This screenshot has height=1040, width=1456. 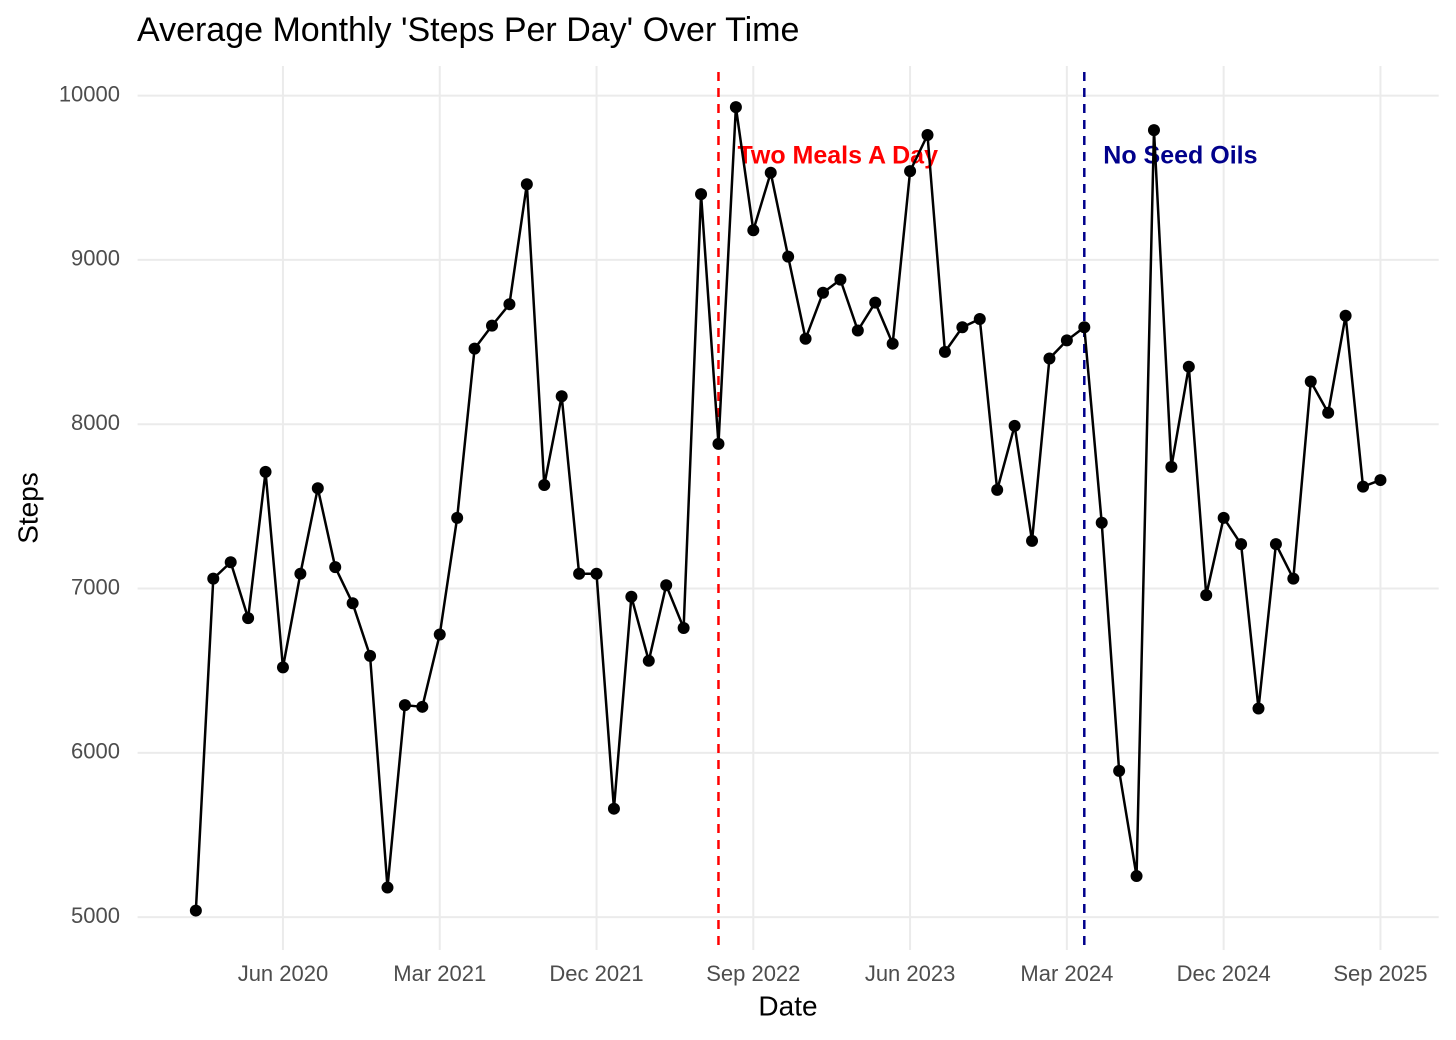 What do you see at coordinates (95, 422) in the screenshot?
I see `y-tick-label: 8000` at bounding box center [95, 422].